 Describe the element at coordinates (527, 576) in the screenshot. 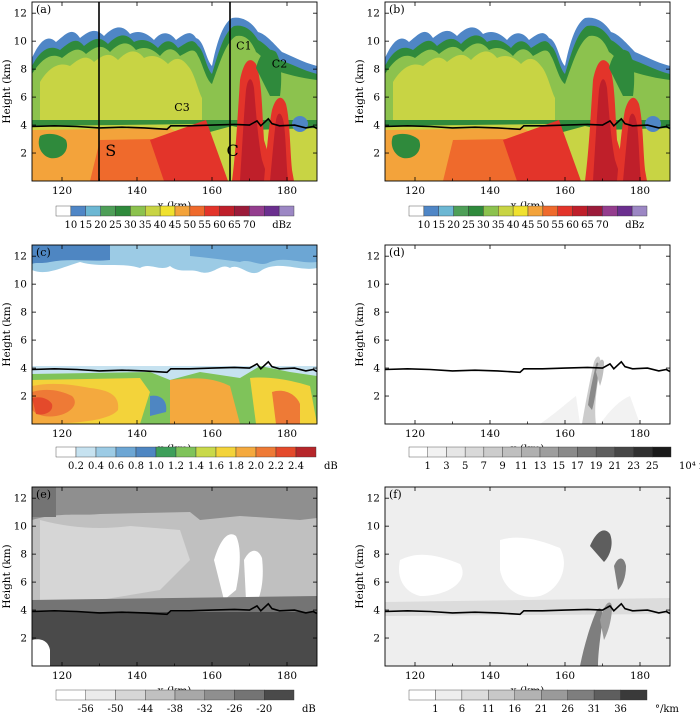

I see `panel-f-field` at that location.